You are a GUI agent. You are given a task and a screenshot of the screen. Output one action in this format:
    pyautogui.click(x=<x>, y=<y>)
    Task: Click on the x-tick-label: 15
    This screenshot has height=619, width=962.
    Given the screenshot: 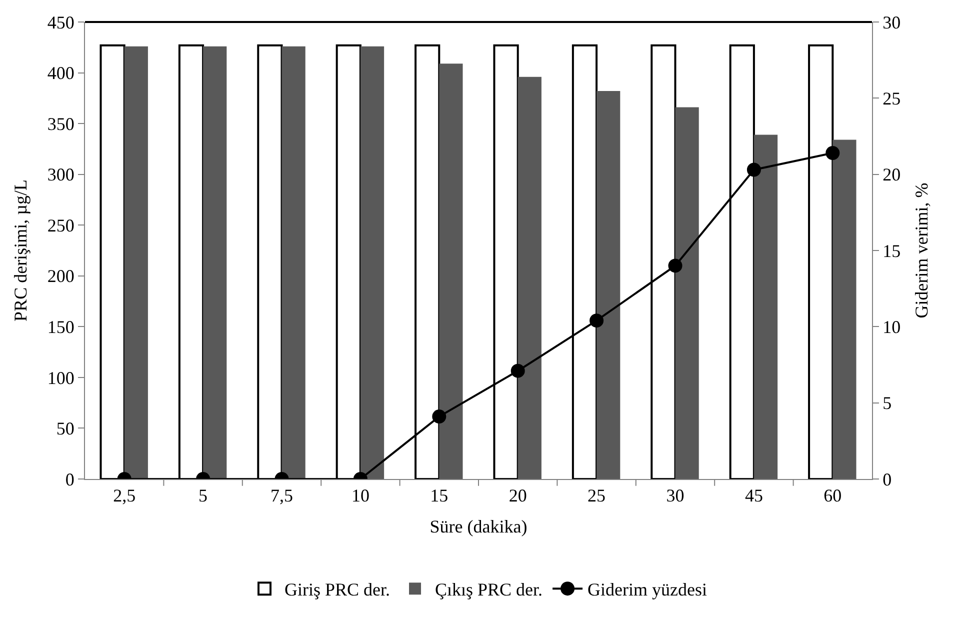 What is the action you would take?
    pyautogui.click(x=439, y=496)
    